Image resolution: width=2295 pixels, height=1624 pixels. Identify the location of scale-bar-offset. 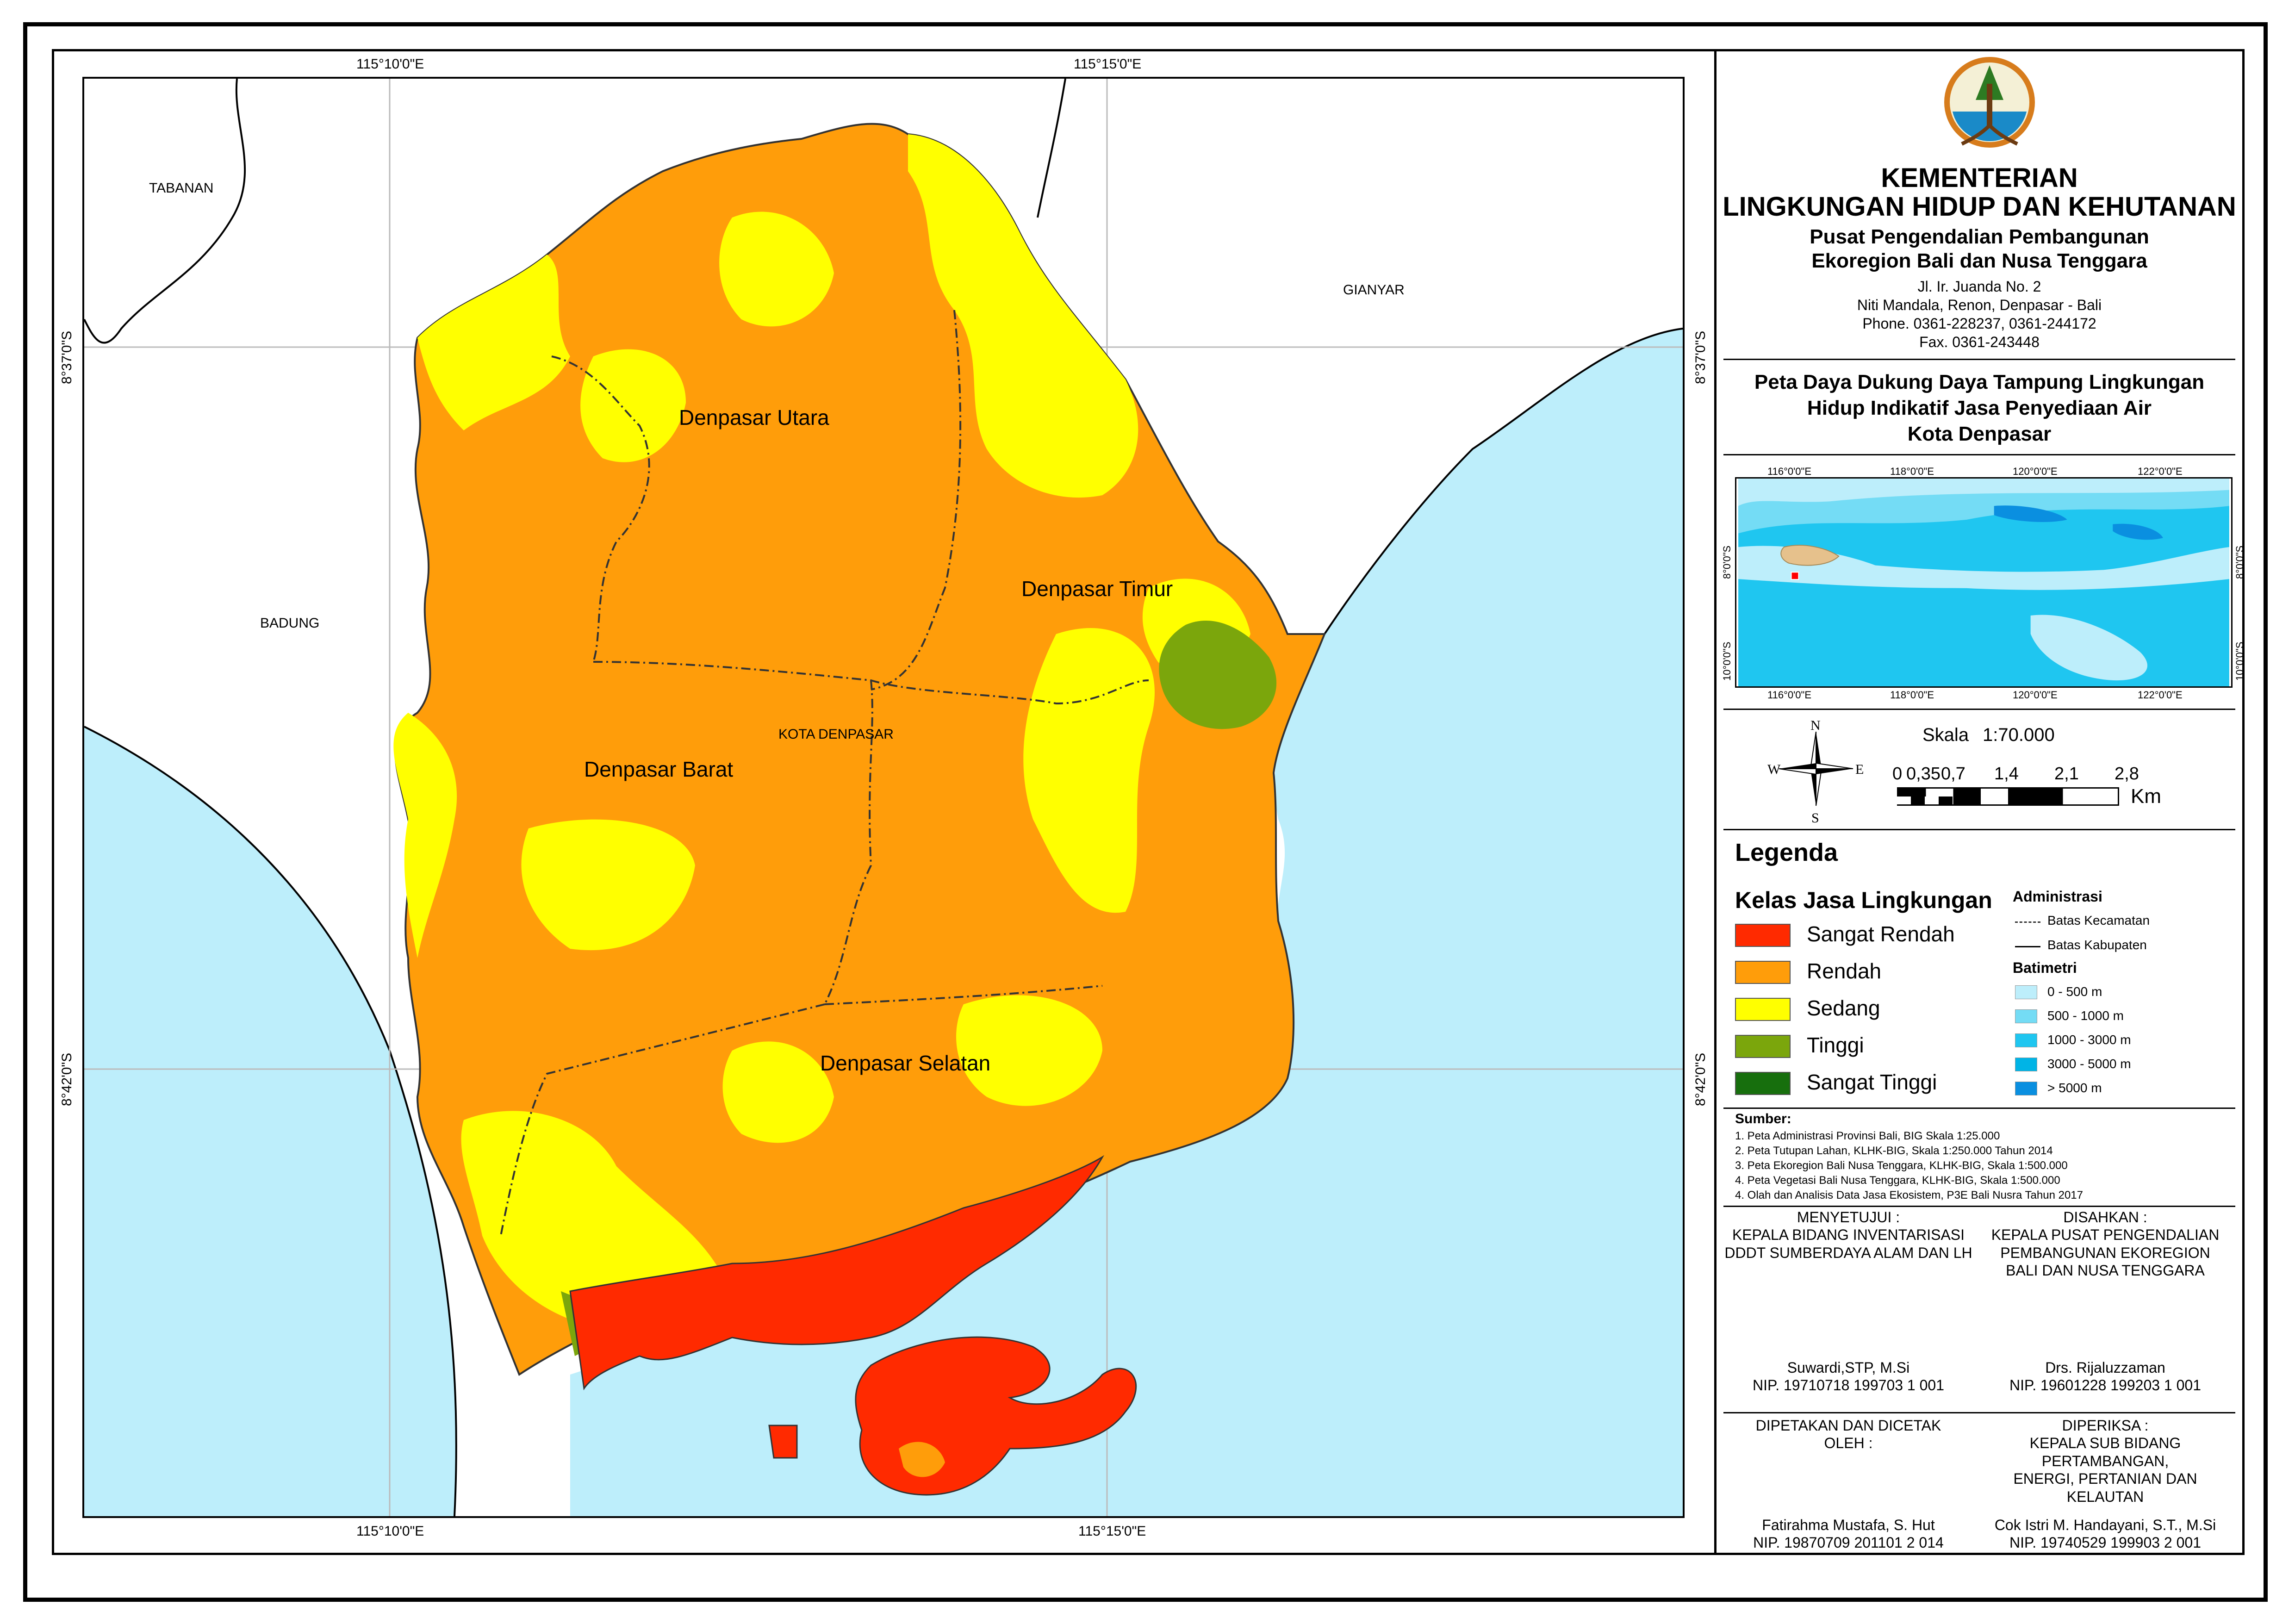
(1925, 800).